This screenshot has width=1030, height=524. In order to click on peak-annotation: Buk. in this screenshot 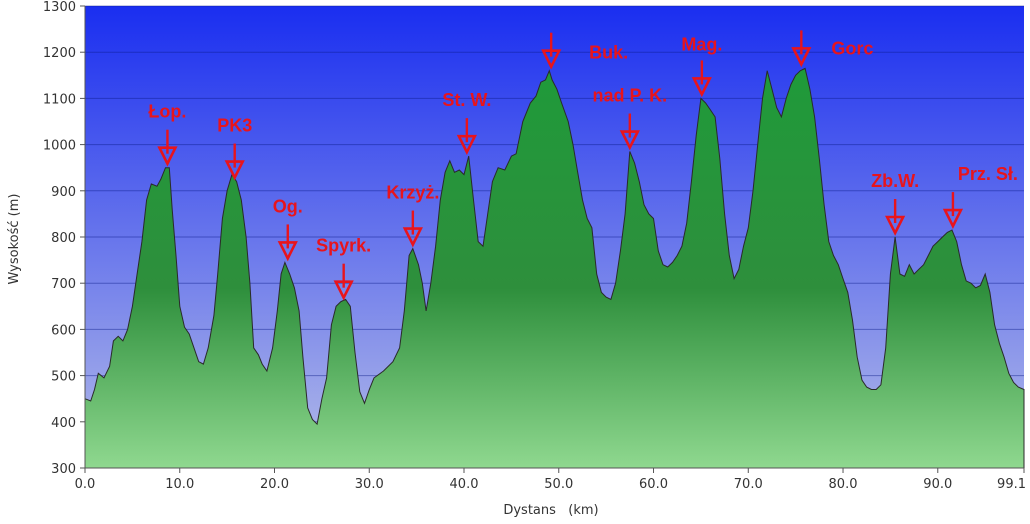, I will do `click(584, 51)`.